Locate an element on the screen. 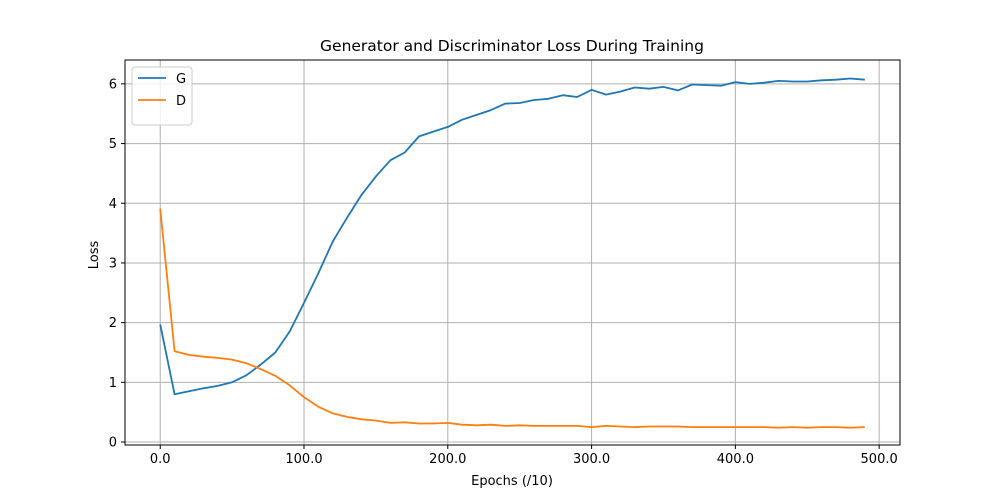 This screenshot has width=1000, height=504. legend-box is located at coordinates (162, 96).